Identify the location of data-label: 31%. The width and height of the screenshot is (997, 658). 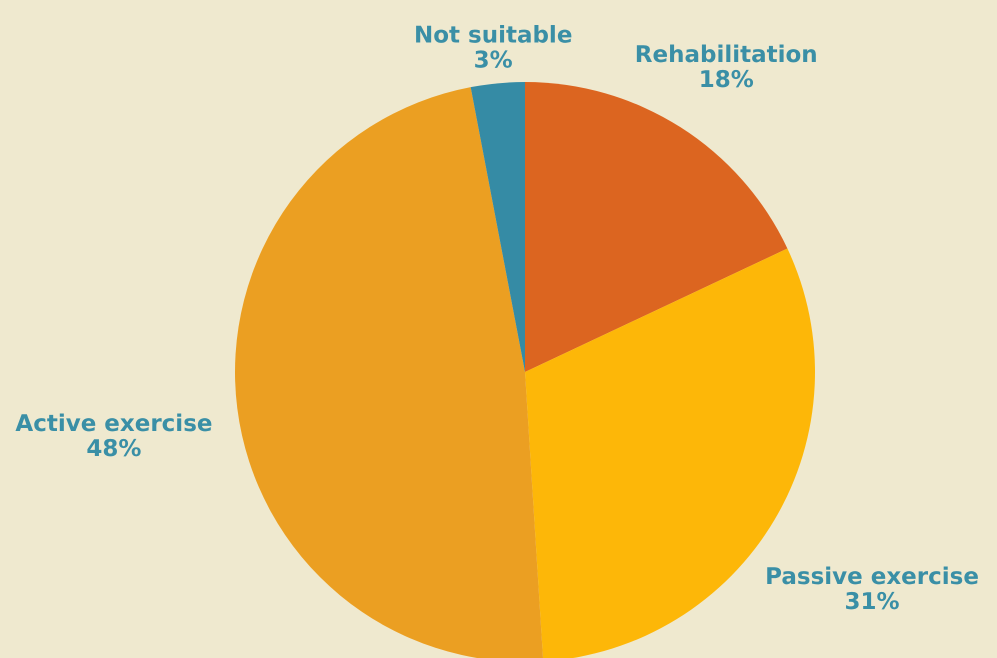
(872, 602).